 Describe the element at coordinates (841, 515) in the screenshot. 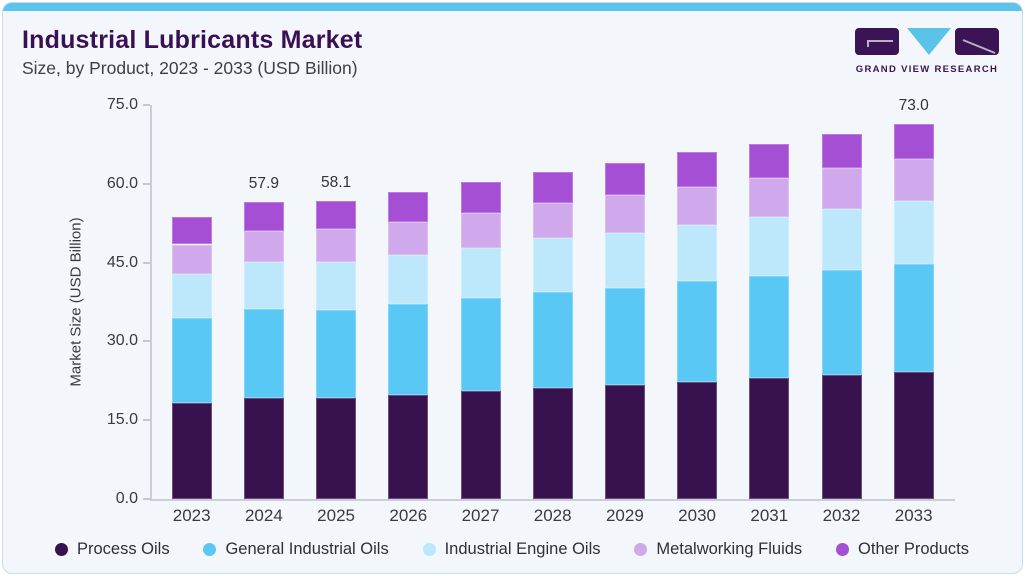

I see `x-tick-label-2032: 2032` at that location.